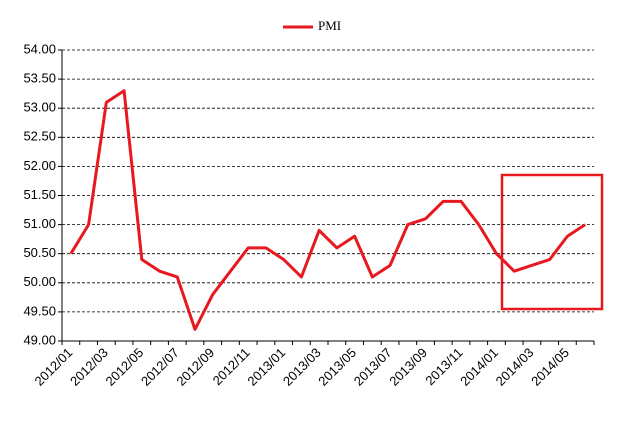 The image size is (626, 423). Describe the element at coordinates (39, 48) in the screenshot. I see `y-tick-label: 54.00` at that location.